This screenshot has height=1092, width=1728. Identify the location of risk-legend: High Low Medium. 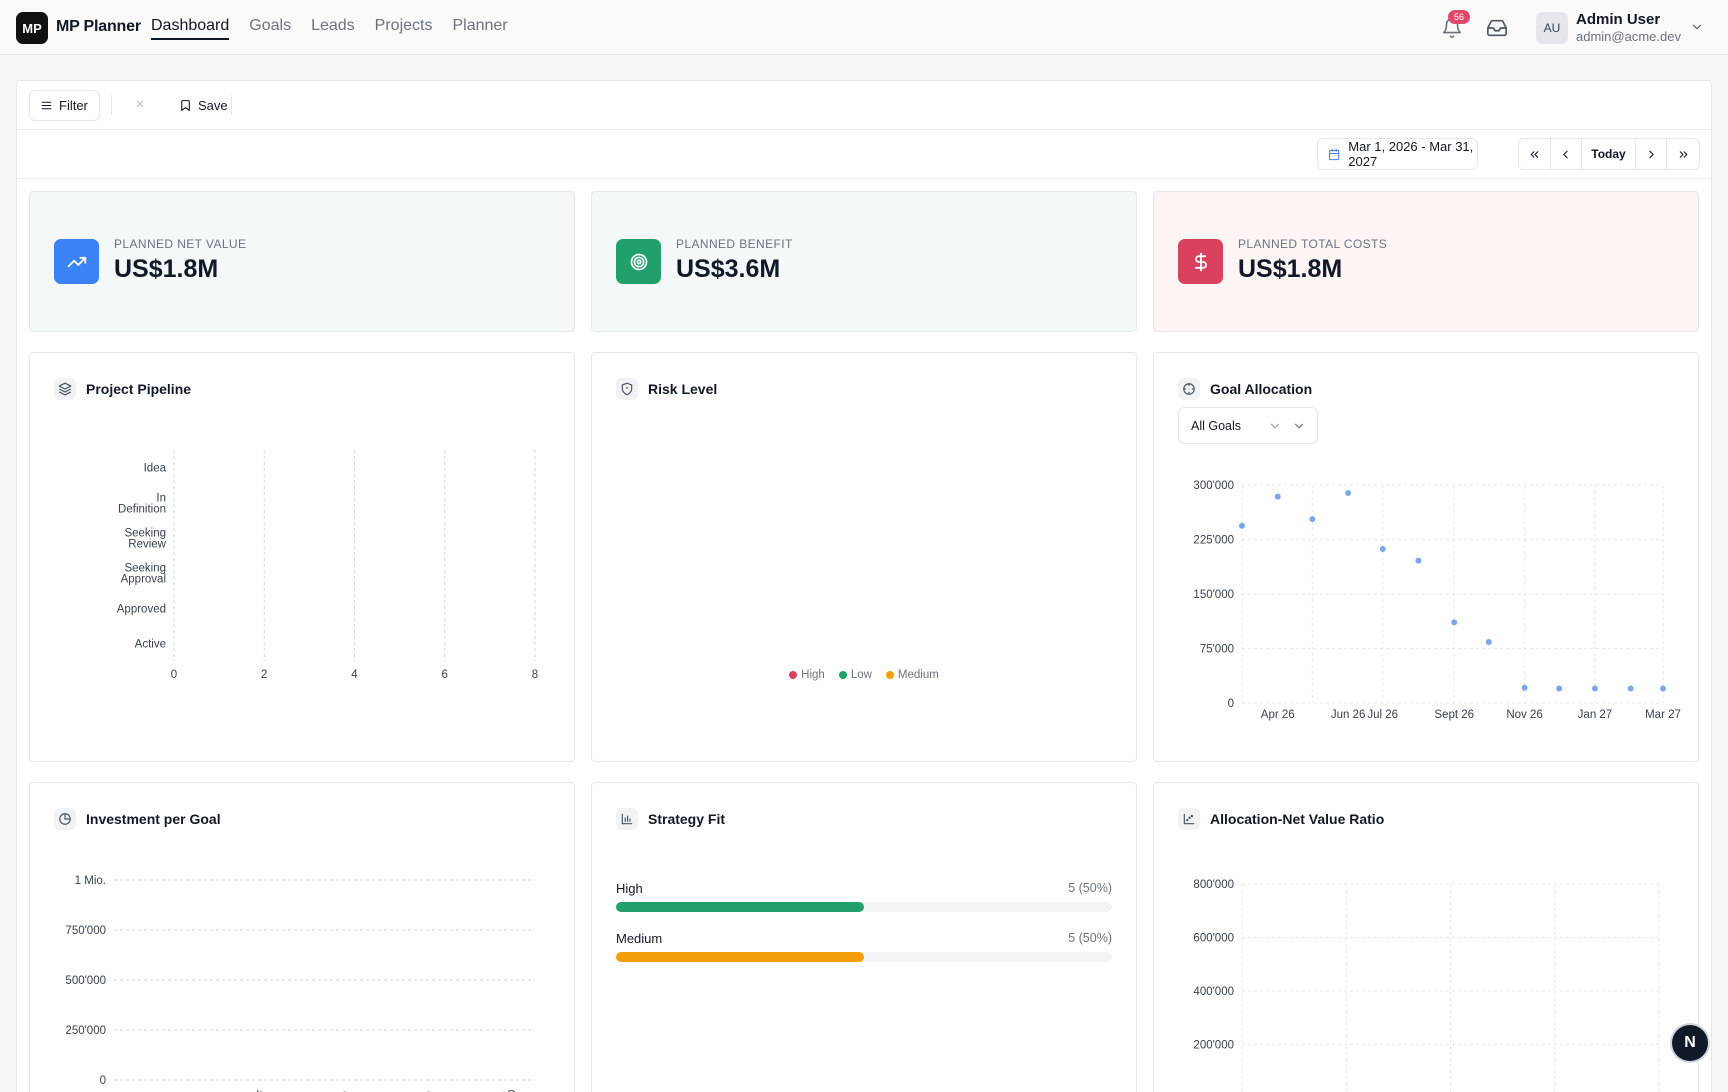
(864, 675).